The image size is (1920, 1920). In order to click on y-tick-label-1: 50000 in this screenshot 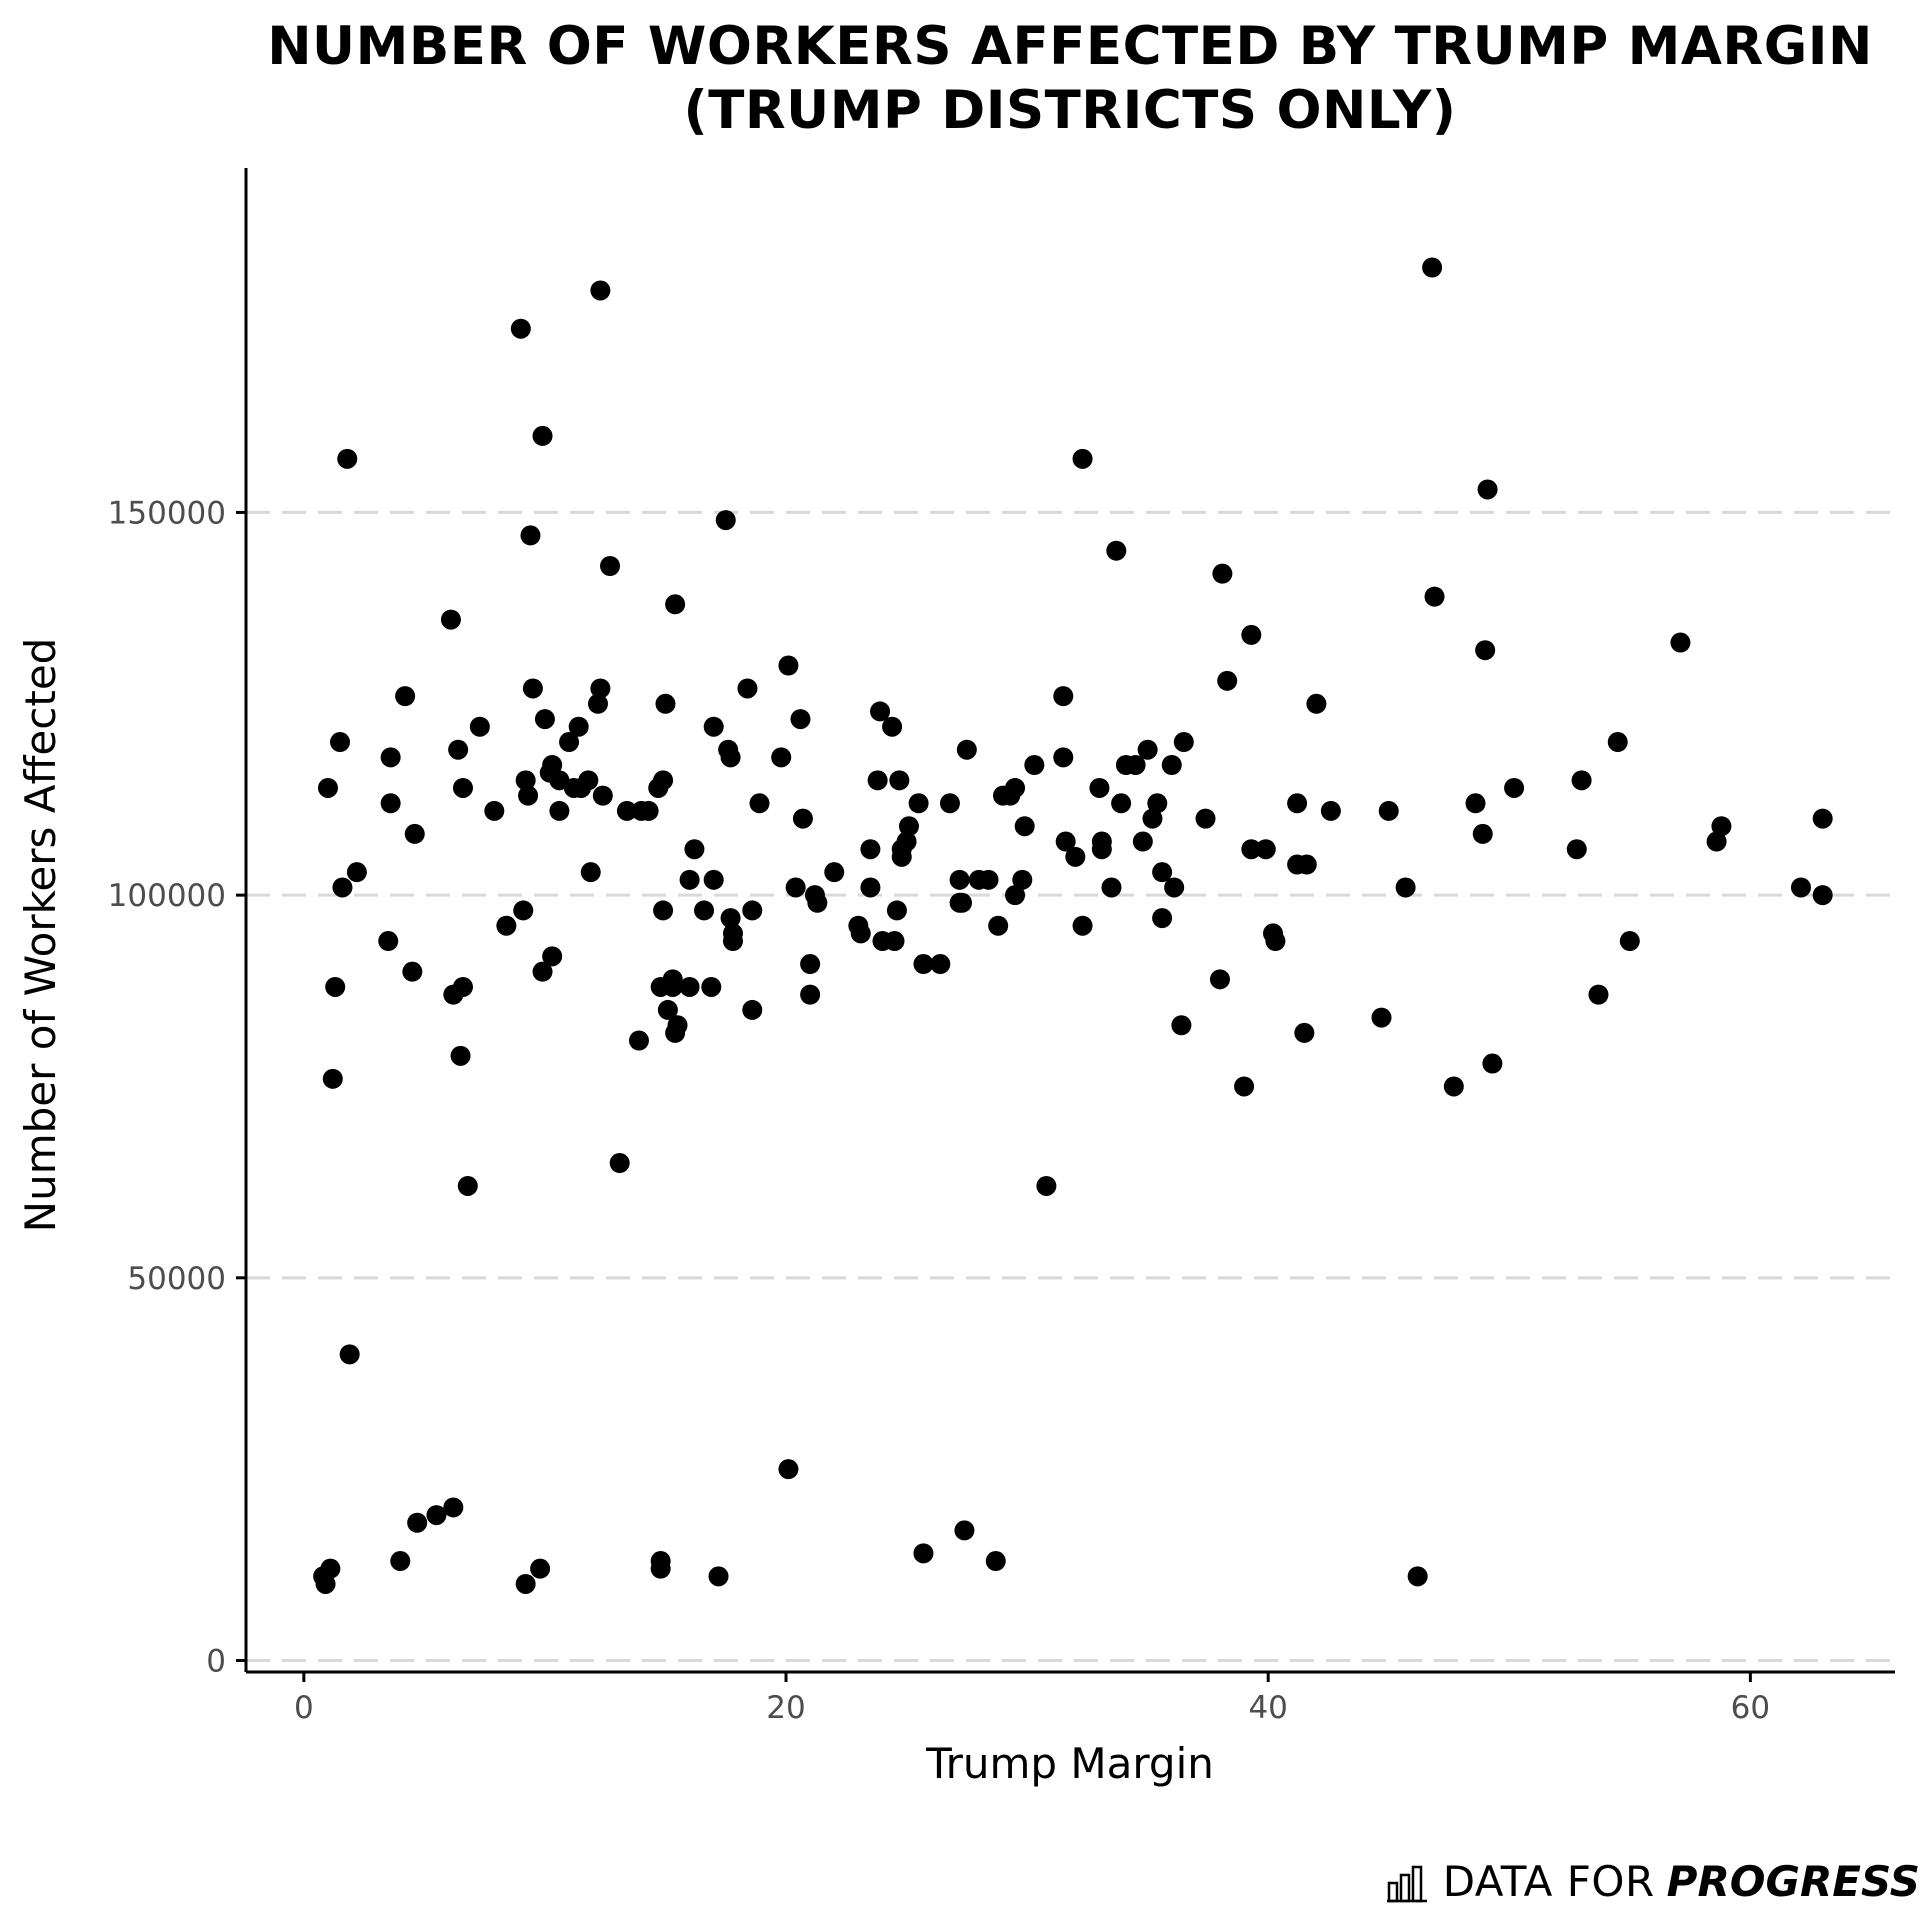, I will do `click(176, 1279)`.